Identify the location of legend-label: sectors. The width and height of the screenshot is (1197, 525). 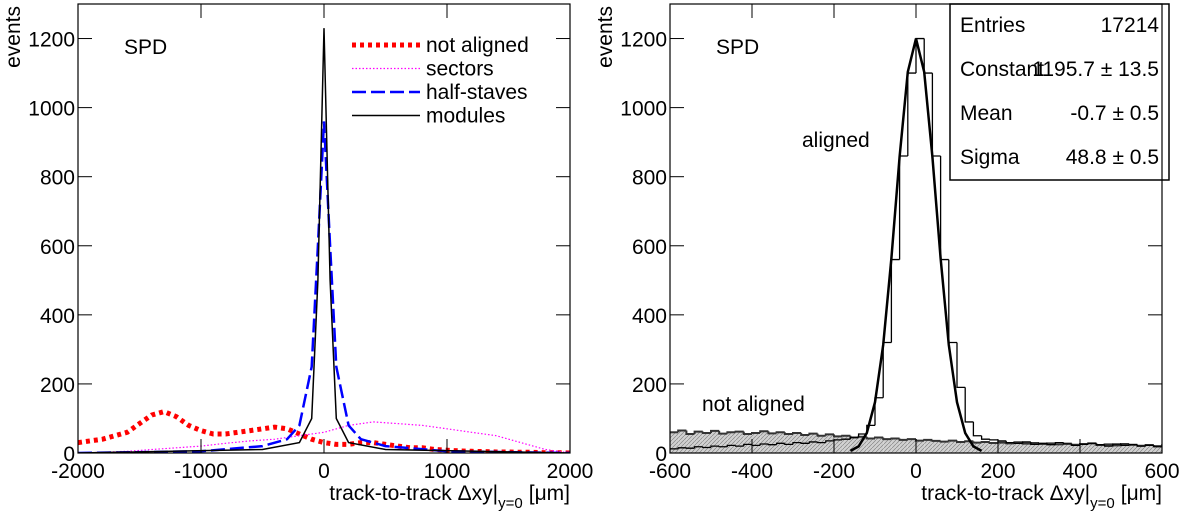
(460, 69).